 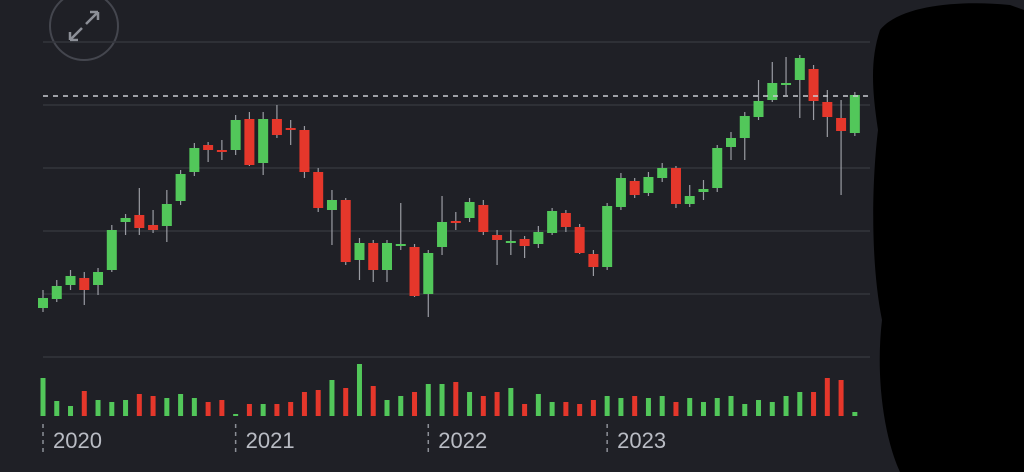 What do you see at coordinates (84, 26) in the screenshot?
I see `expand-icon` at bounding box center [84, 26].